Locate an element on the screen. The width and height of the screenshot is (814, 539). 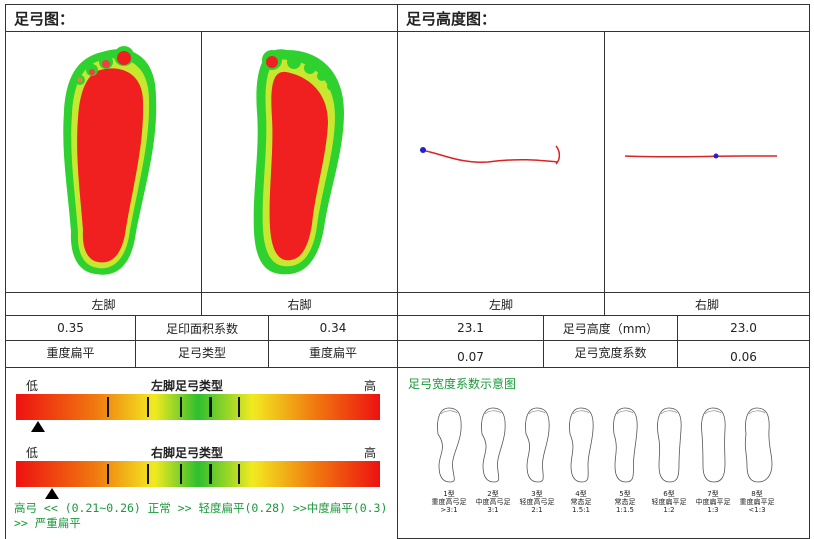
foot-type-desc: 中度高弓足 is located at coordinates (493, 502).